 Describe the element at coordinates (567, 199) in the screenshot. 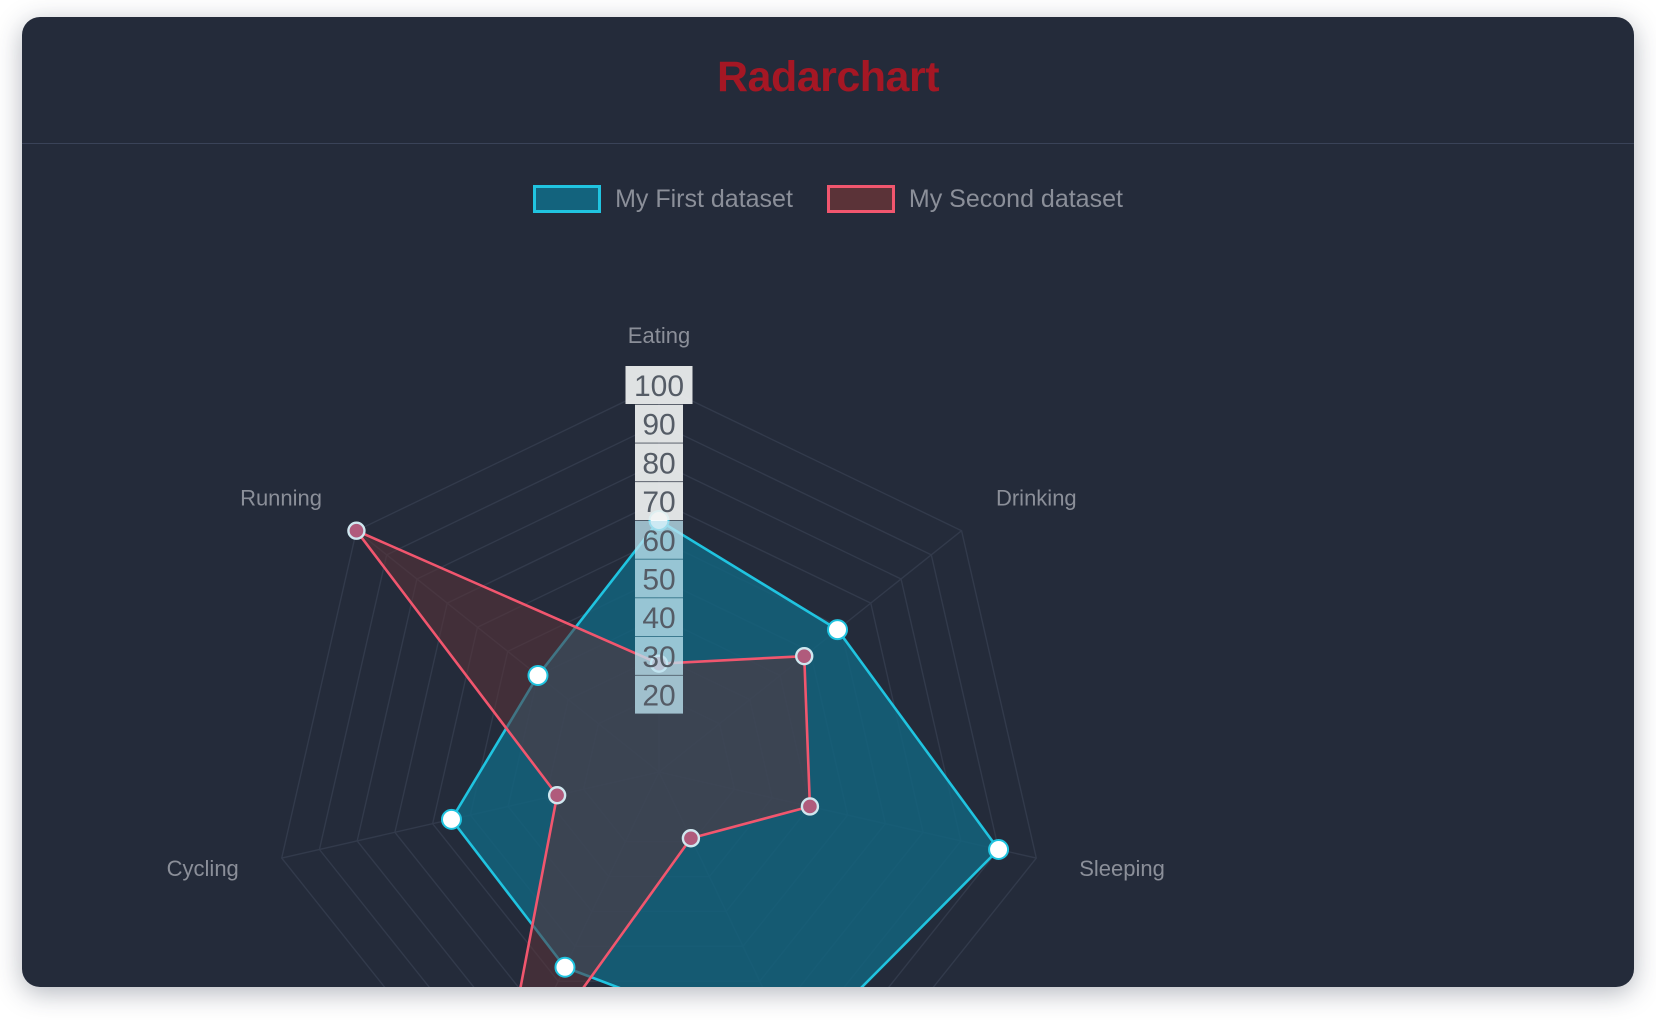

I see `legend-swatch-first-dataset` at that location.